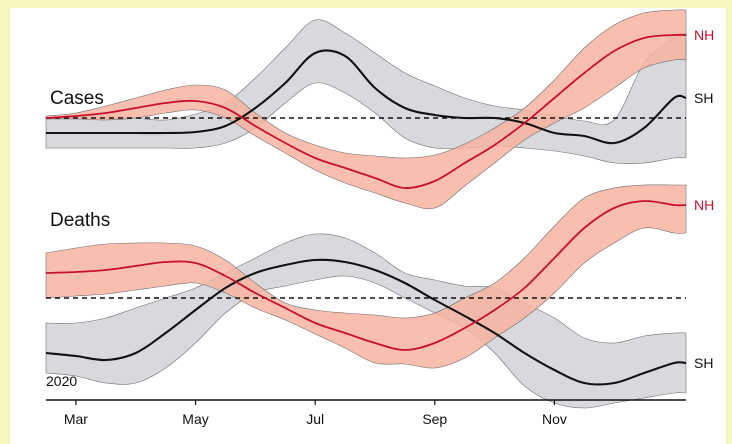 The width and height of the screenshot is (732, 444). I want to click on deaths-title: Deaths, so click(80, 220).